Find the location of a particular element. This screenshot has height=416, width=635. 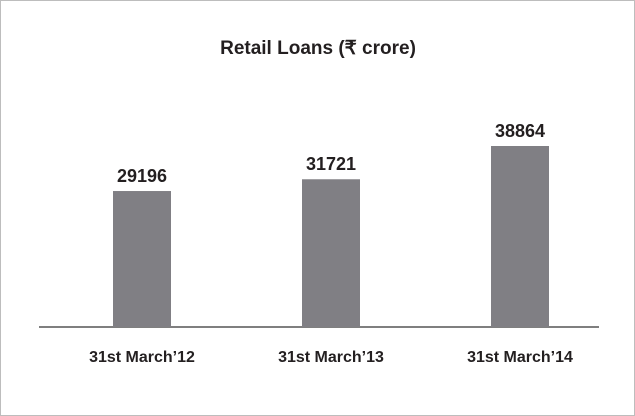

x-tick-label: 31st March’13 is located at coordinates (331, 357).